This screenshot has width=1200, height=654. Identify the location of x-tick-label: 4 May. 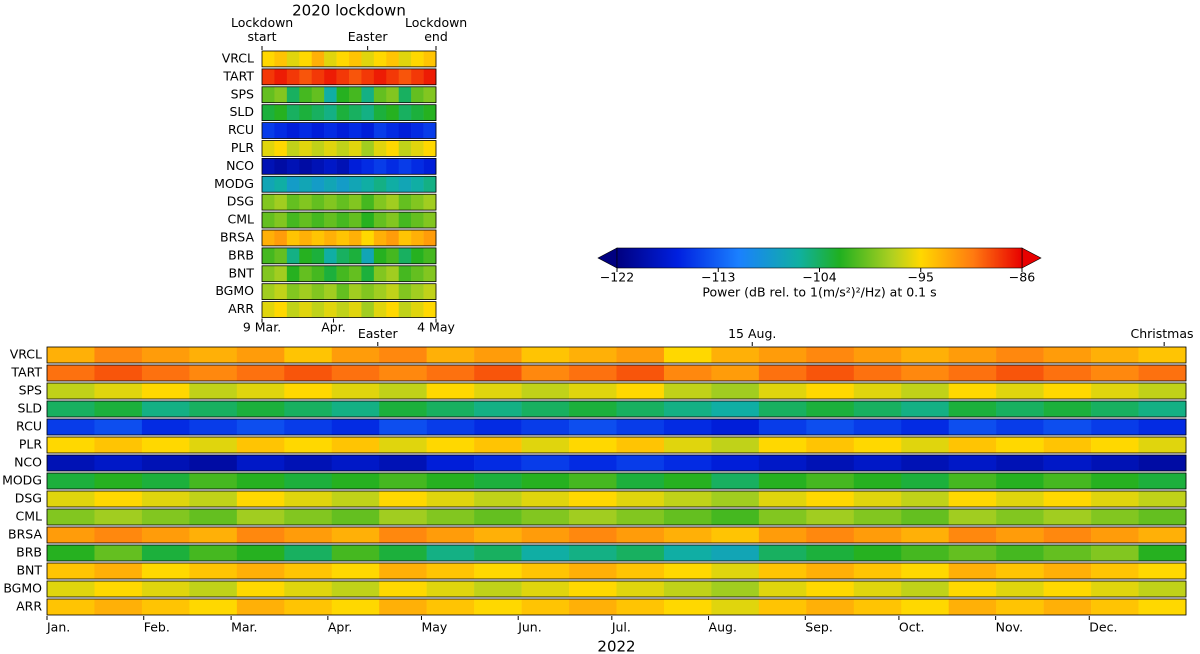
(436, 327).